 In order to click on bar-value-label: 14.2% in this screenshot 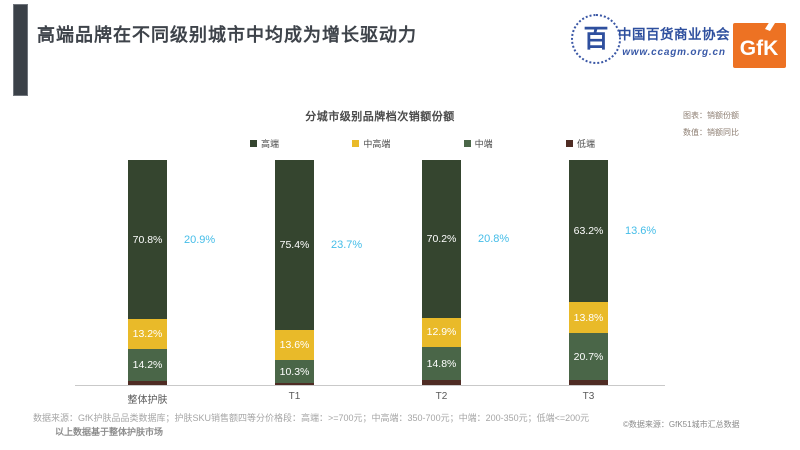, I will do `click(147, 364)`.